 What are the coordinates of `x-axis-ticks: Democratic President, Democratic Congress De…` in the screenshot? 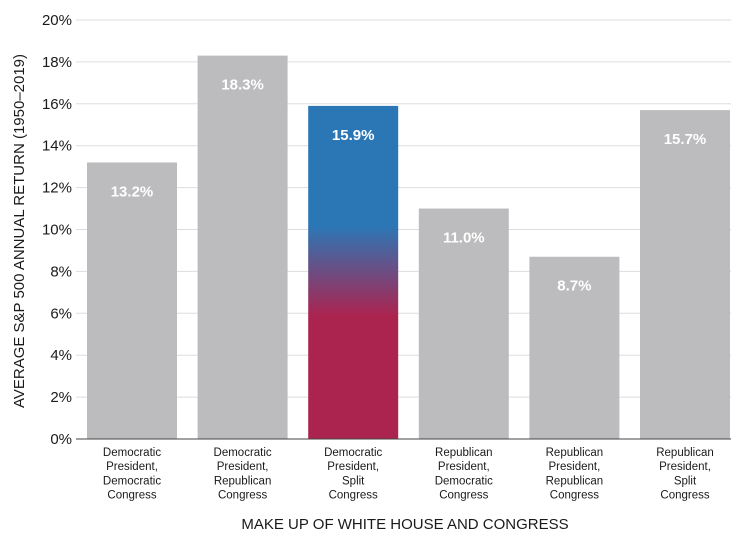 It's located at (408, 474).